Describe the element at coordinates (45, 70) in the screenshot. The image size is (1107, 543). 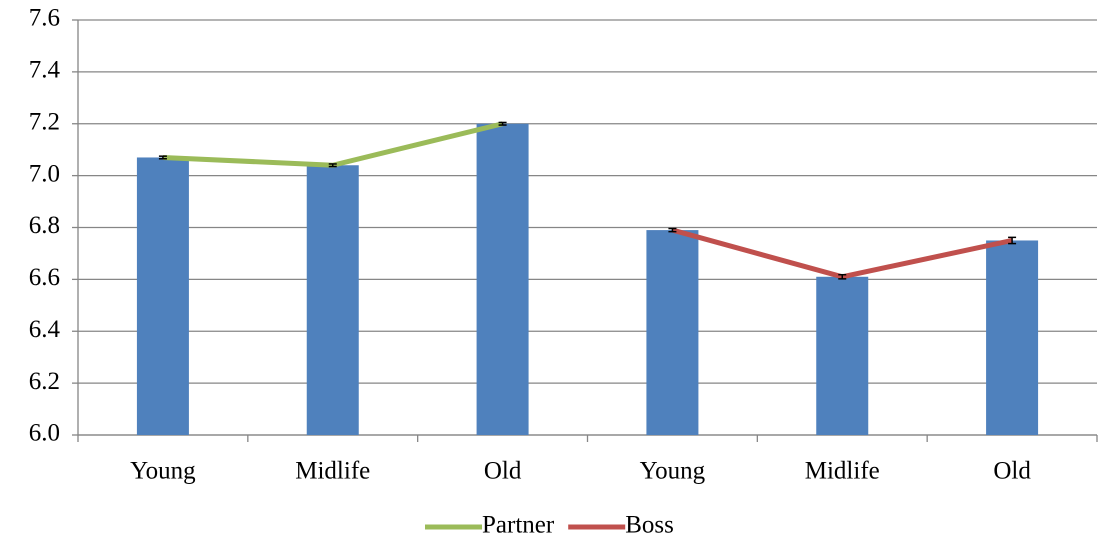
I see `y-tick-label: 7.4` at that location.